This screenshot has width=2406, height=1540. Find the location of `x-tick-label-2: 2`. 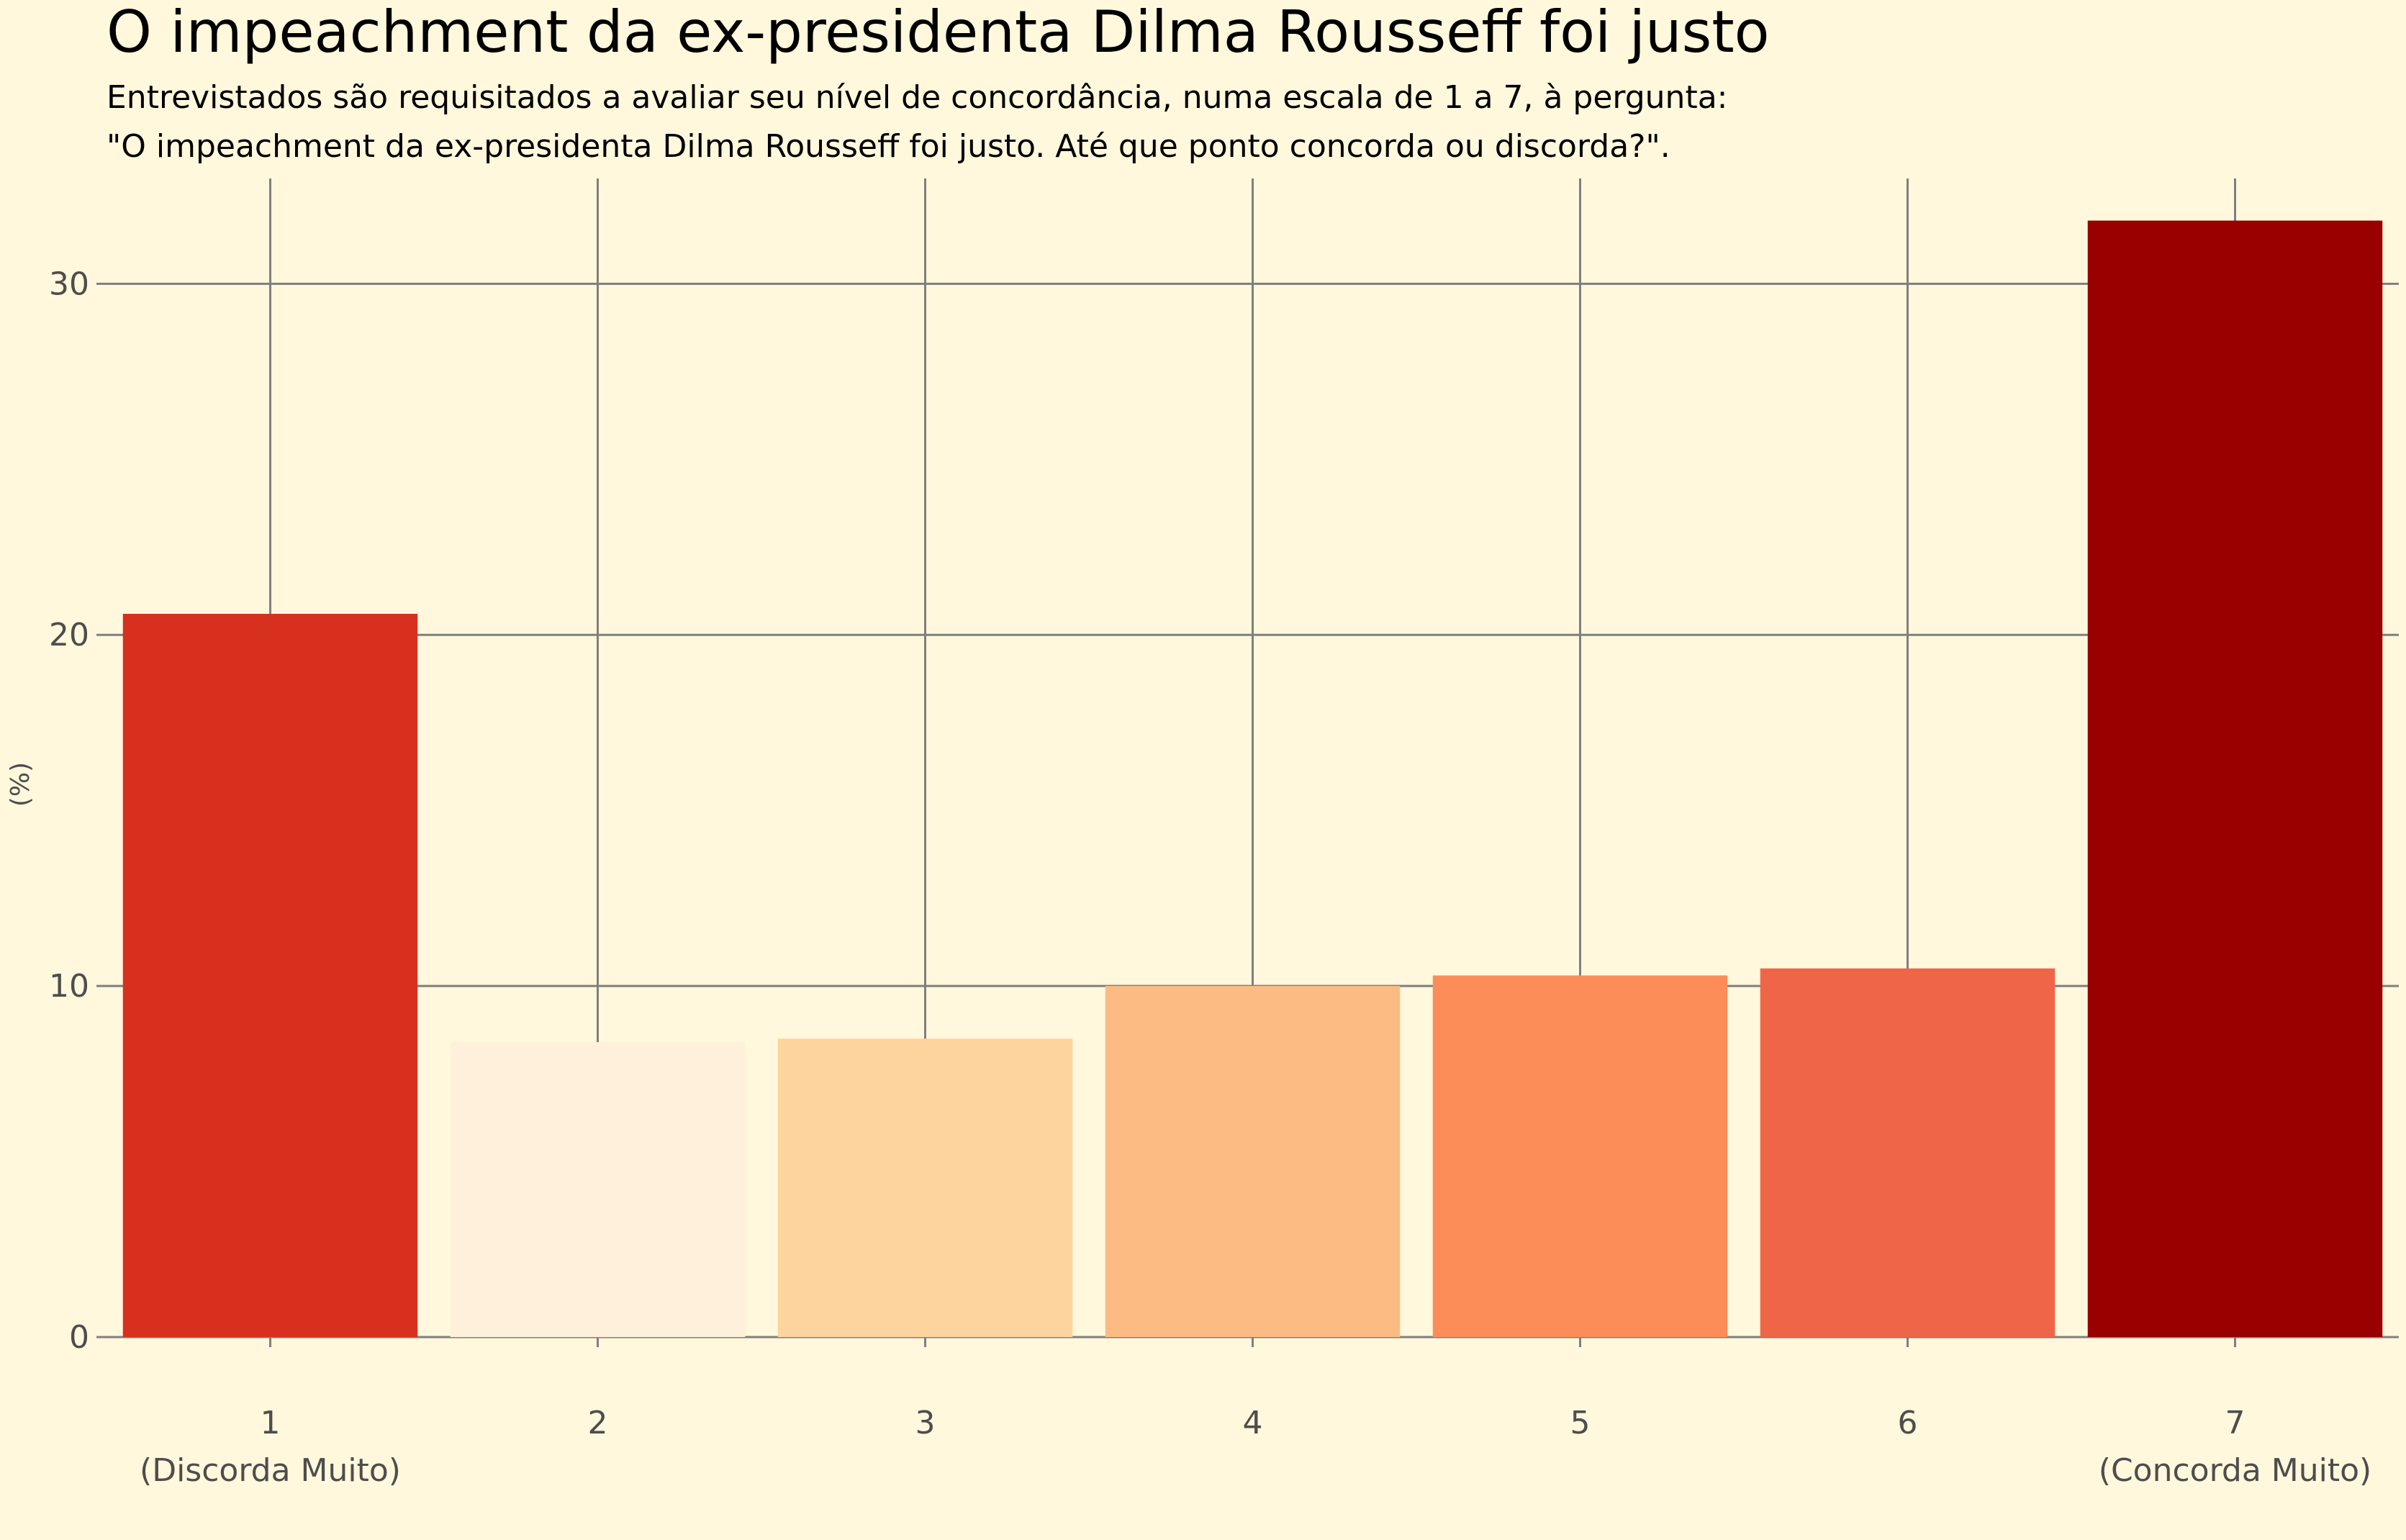

x-tick-label-2: 2 is located at coordinates (598, 1423).